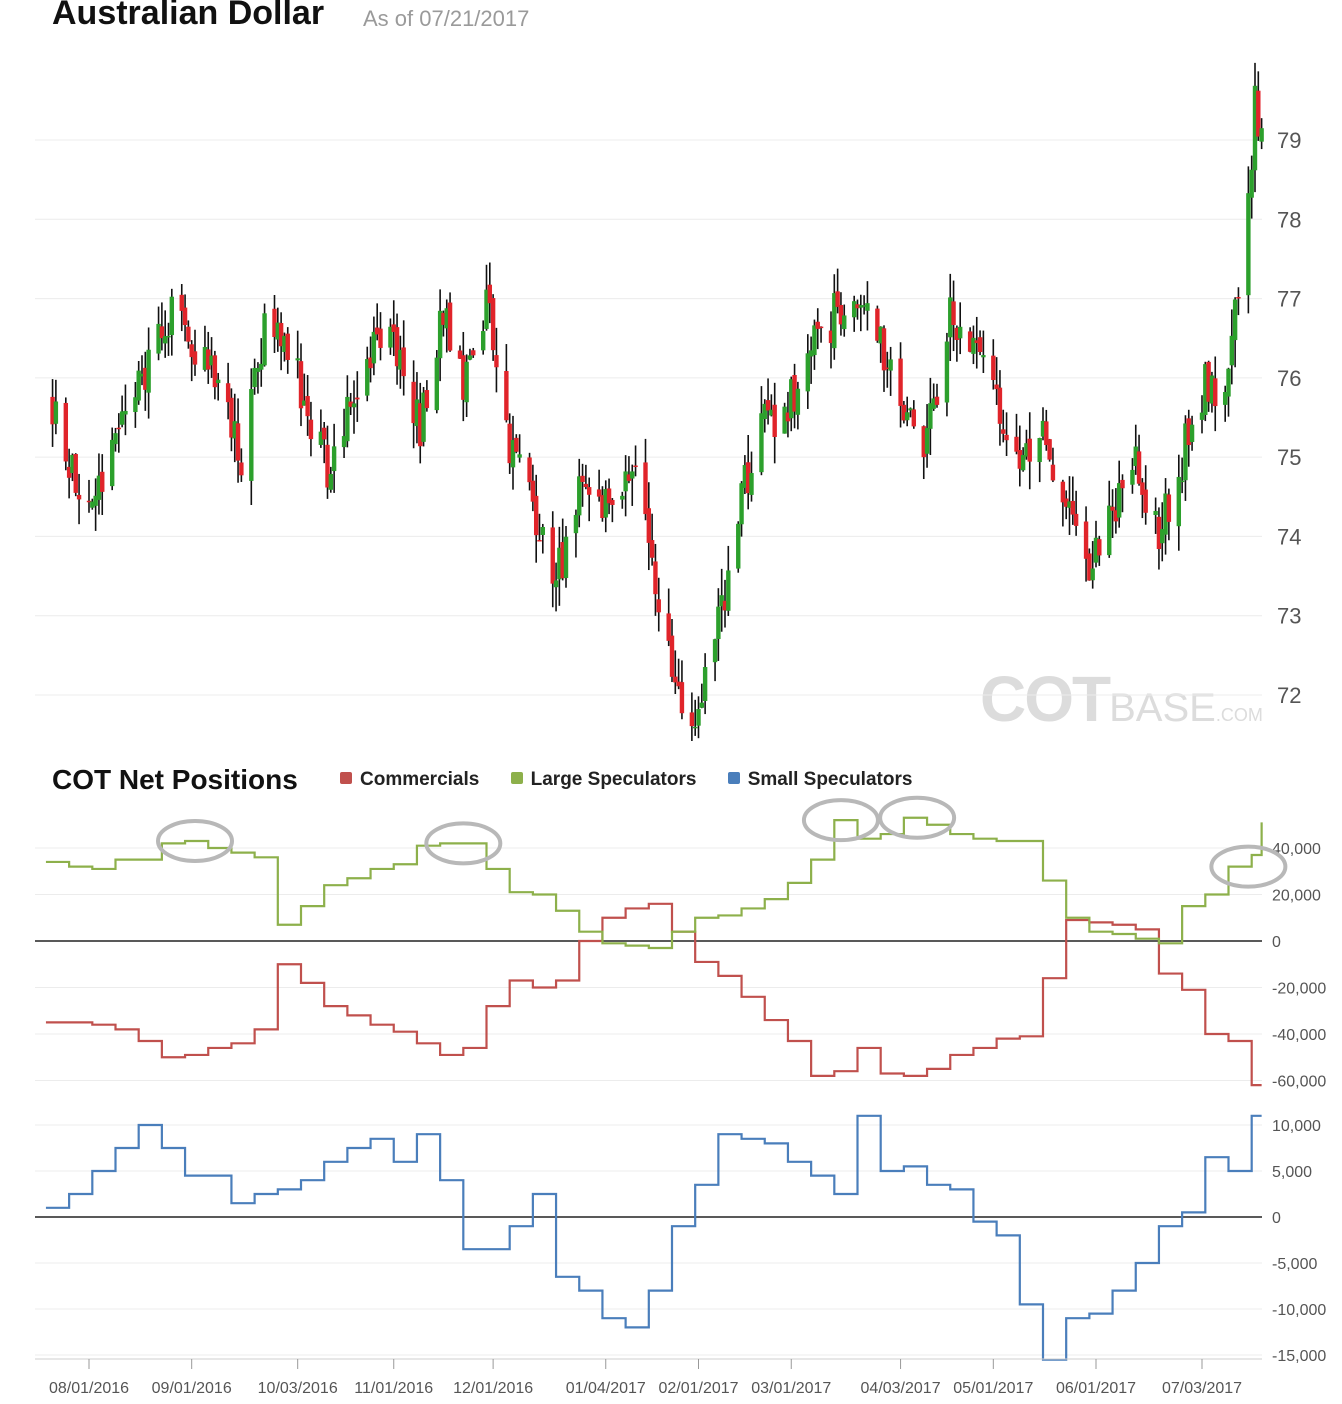  I want to click on small-spec-tick-label: -10,000, so click(1299, 1310).